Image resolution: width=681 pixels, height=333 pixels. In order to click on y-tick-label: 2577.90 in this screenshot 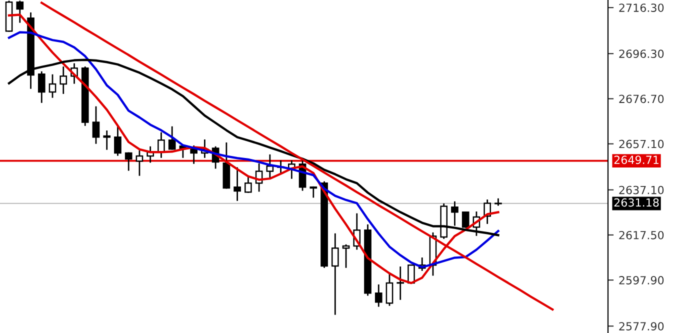, I will do `click(641, 326)`.